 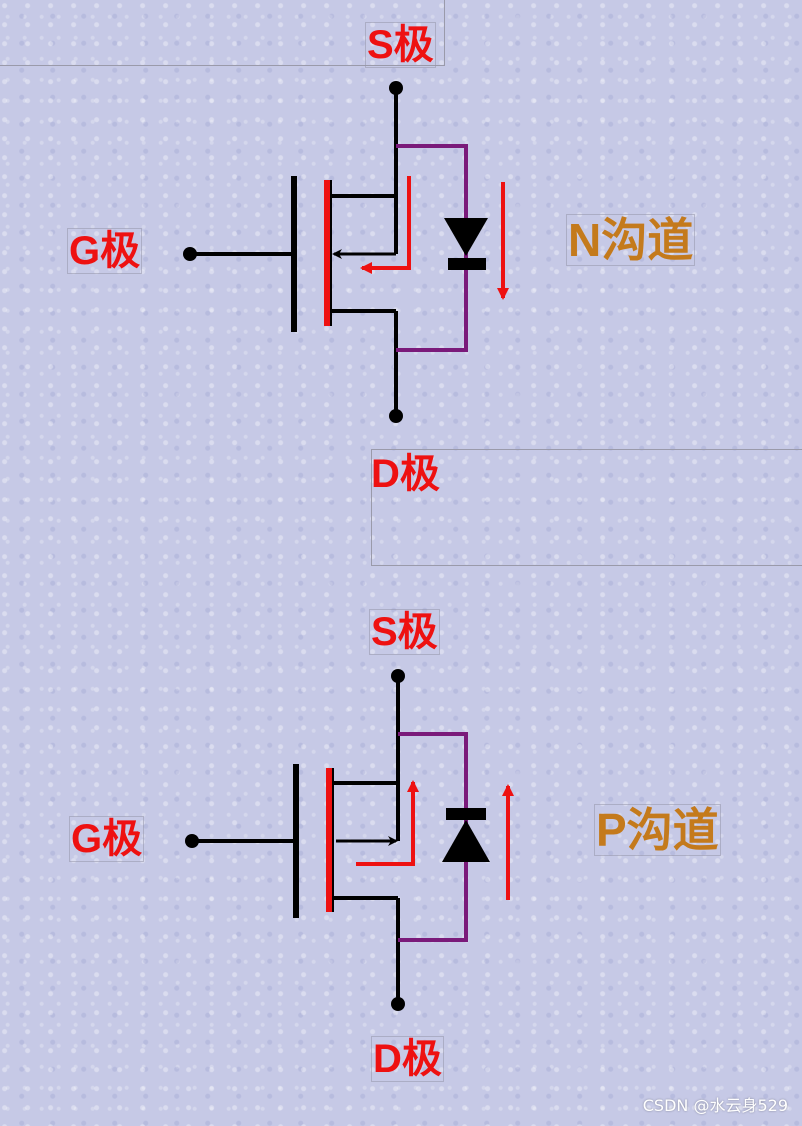 I want to click on bottom-drain-label: D极, so click(x=407, y=1059).